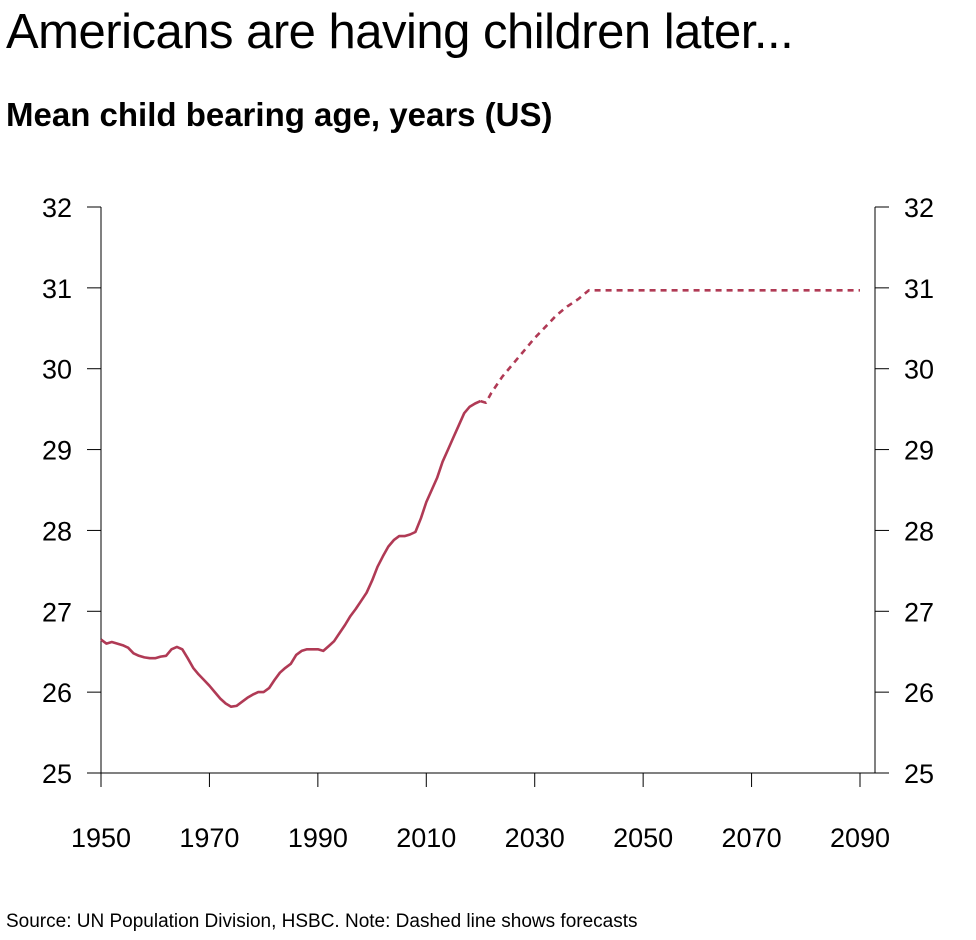  What do you see at coordinates (318, 838) in the screenshot?
I see `x-tick-label: 1990` at bounding box center [318, 838].